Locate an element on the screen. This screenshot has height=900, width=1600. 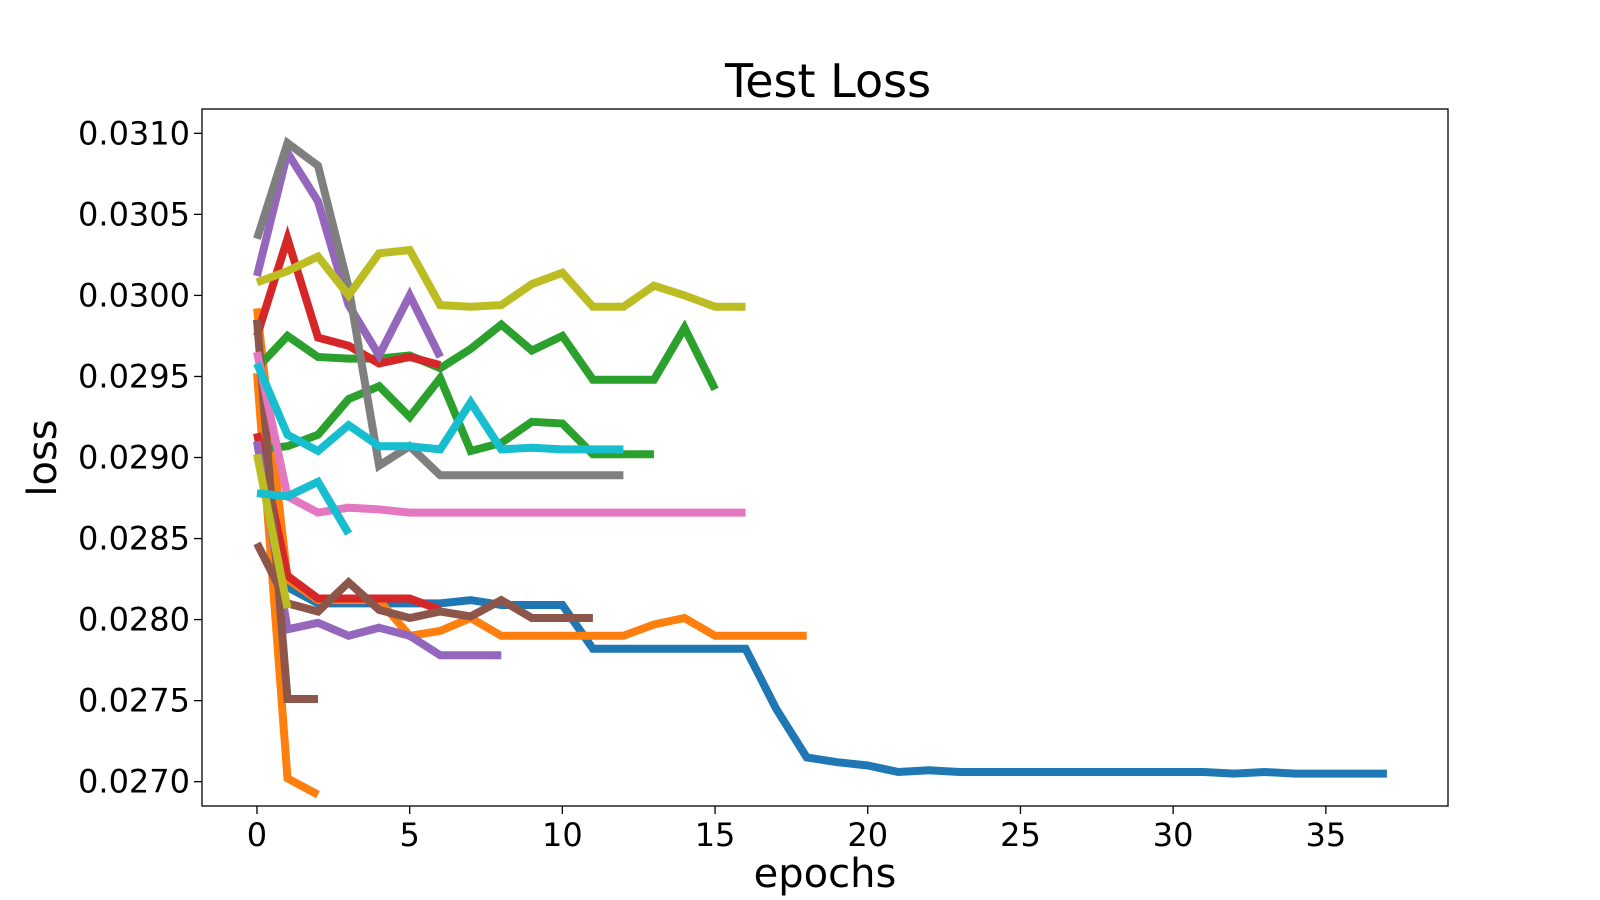
x-axis-ticks: 0 5 10 15 20 25 30 35 is located at coordinates (796, 830).